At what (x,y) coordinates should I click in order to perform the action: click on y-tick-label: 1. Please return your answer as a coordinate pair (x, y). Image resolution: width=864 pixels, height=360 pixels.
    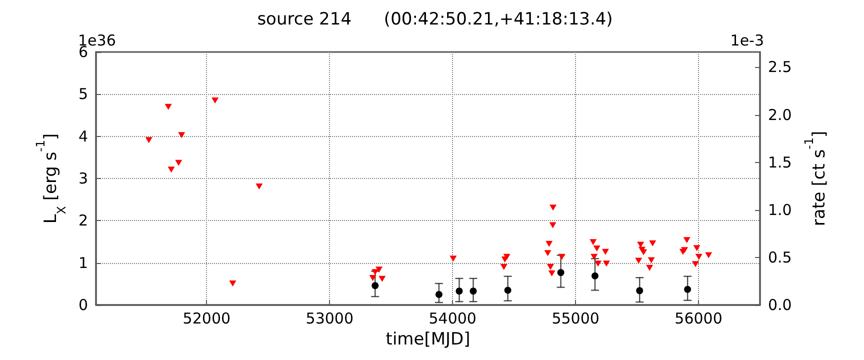
    Looking at the image, I should click on (83, 263).